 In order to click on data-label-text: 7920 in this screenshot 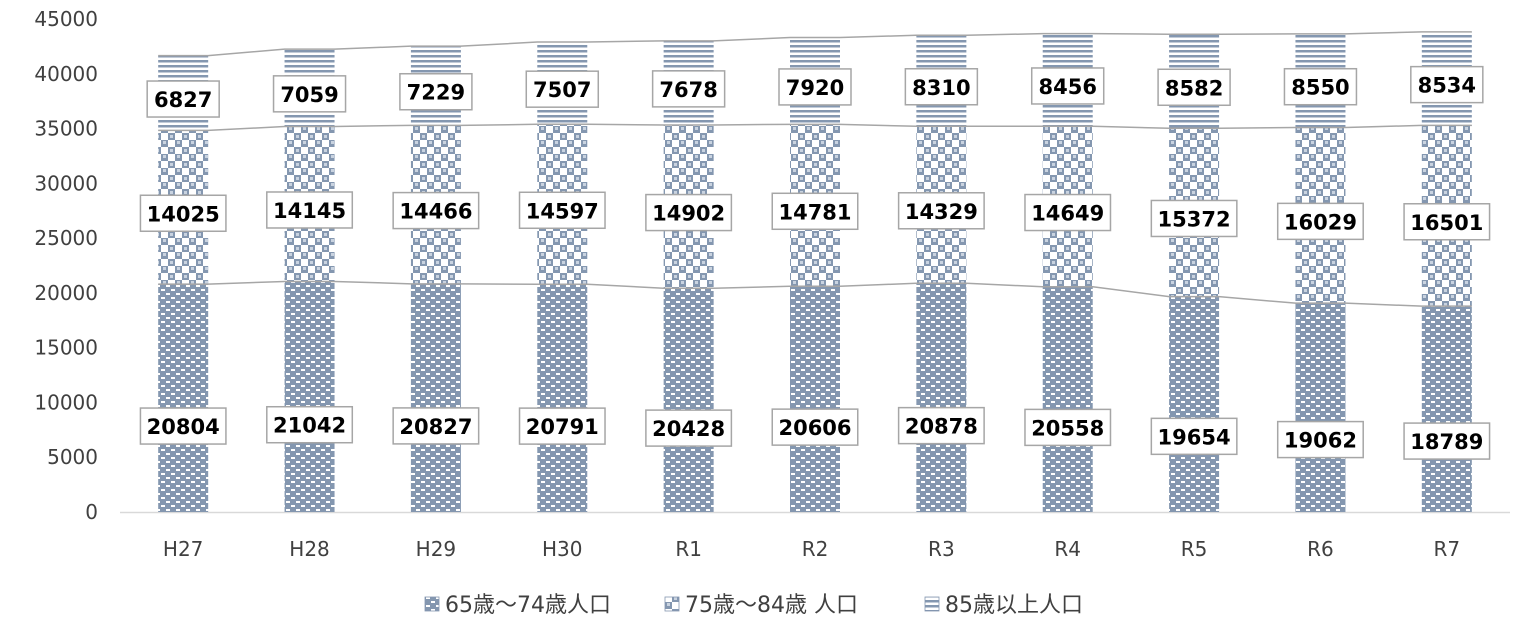, I will do `click(815, 88)`.